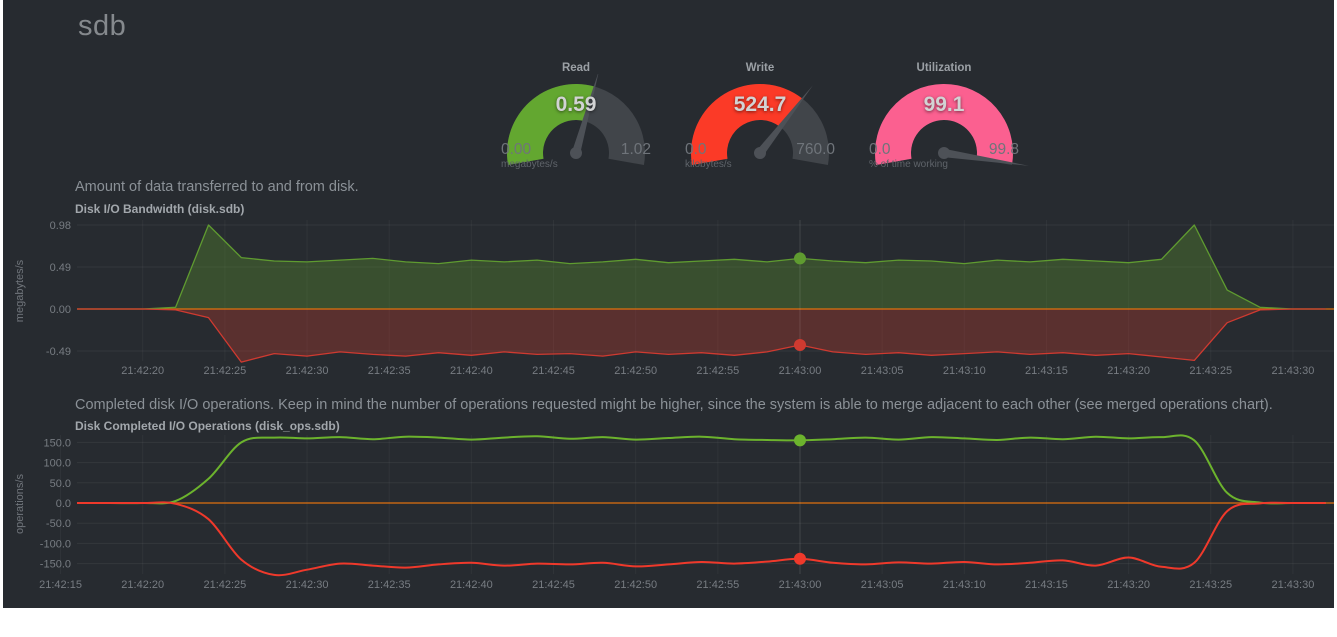  Describe the element at coordinates (529, 164) in the screenshot. I see `gauge-read-units: megabytes/s` at that location.